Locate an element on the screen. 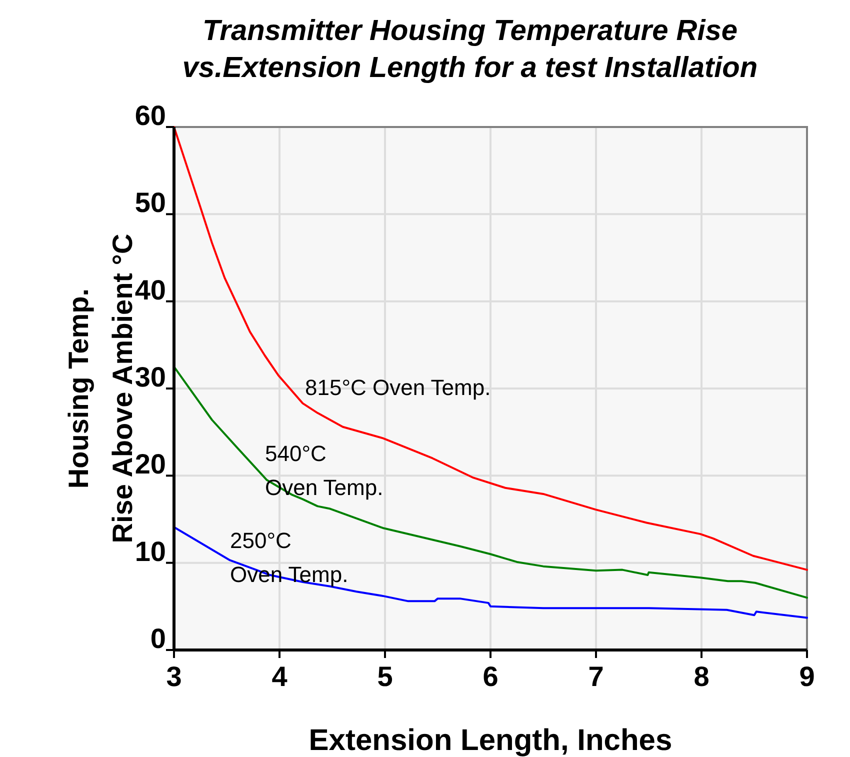 This screenshot has width=850, height=757. y-tick-label: 60 is located at coordinates (150, 115).